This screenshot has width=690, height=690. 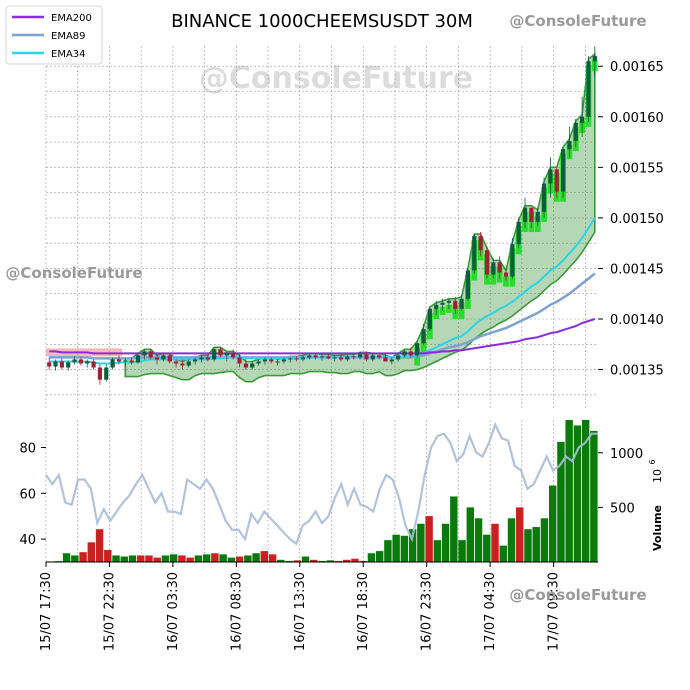 What do you see at coordinates (322, 336) in the screenshot?
I see `ema200-line` at bounding box center [322, 336].